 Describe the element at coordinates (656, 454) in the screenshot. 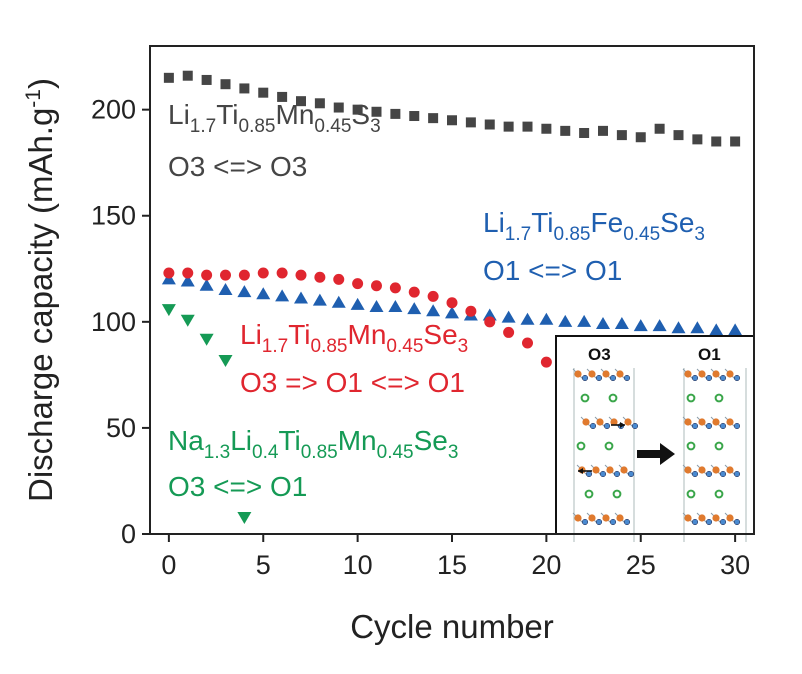

I see `transition-arrow-icon` at that location.